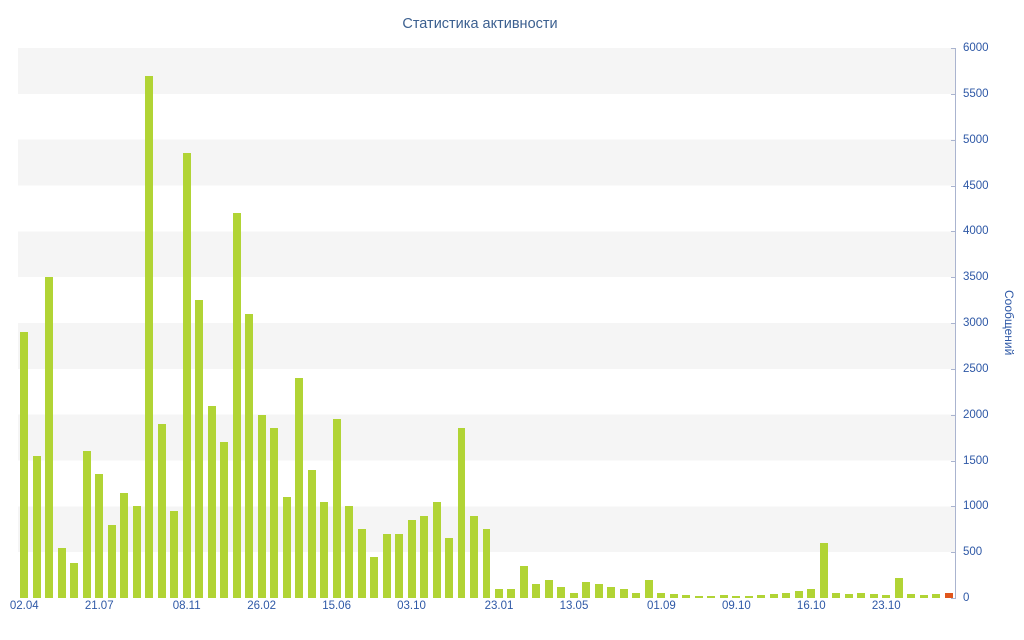 The width and height of the screenshot is (1024, 640). What do you see at coordinates (976, 460) in the screenshot?
I see `y-tick-label: 1500` at bounding box center [976, 460].